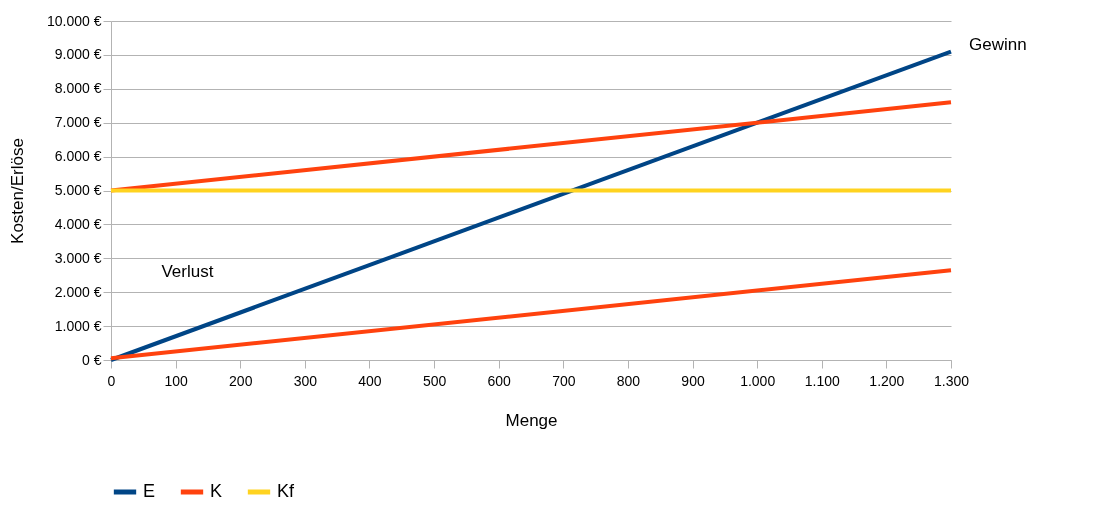 The image size is (1101, 512). What do you see at coordinates (187, 271) in the screenshot?
I see `annotation: Verlust` at bounding box center [187, 271].